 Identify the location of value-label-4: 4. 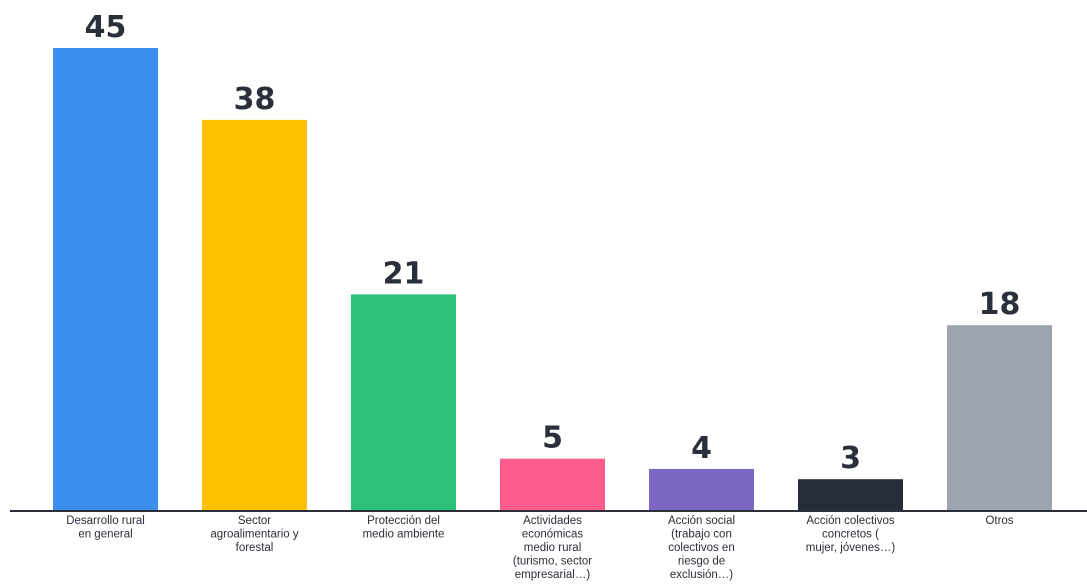
(701, 448).